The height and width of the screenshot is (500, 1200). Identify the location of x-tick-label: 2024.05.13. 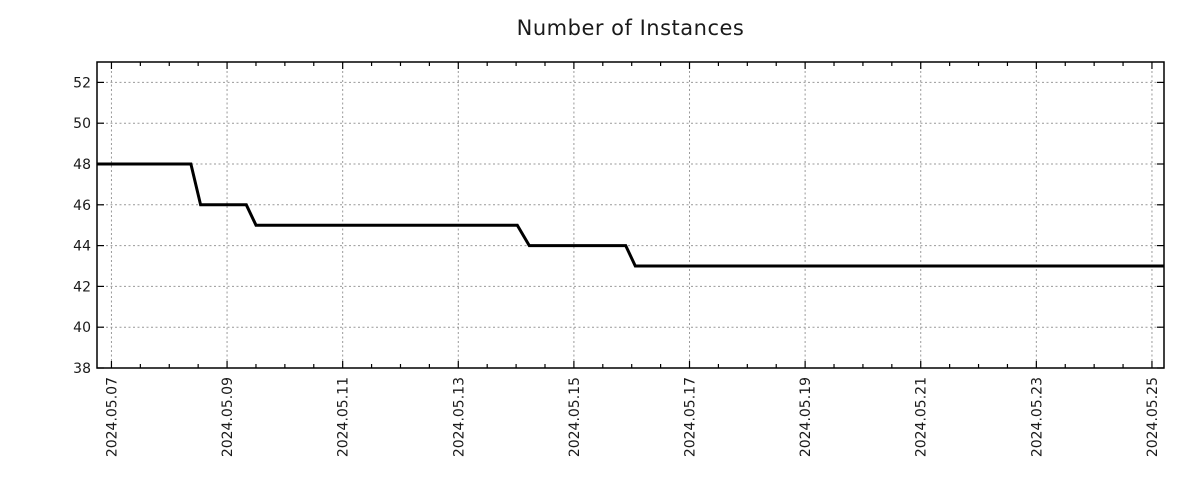
(459, 417).